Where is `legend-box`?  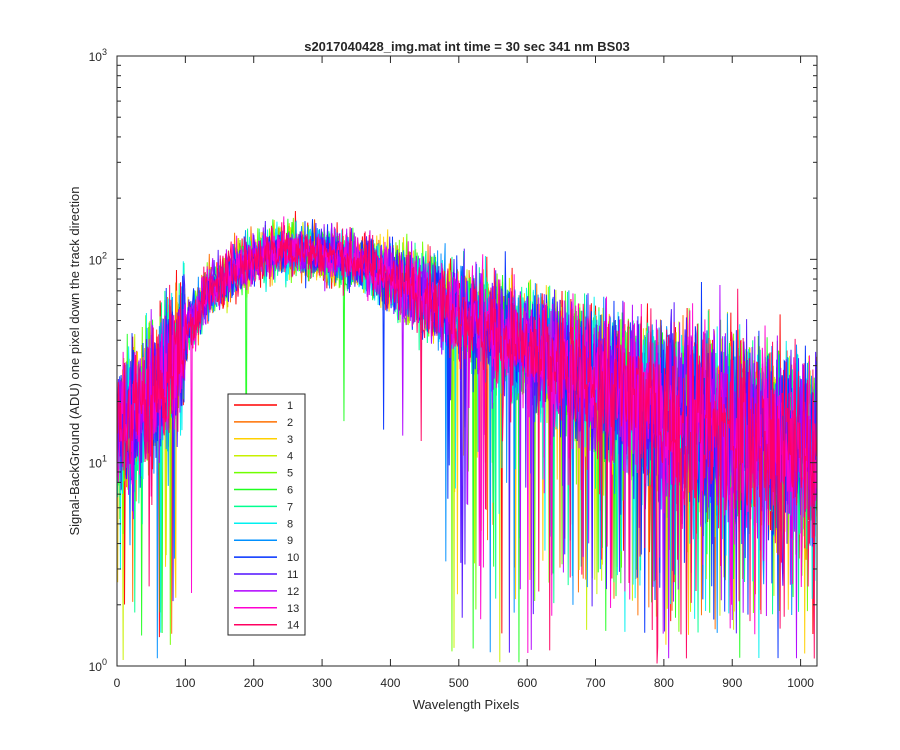
legend-box is located at coordinates (266, 514).